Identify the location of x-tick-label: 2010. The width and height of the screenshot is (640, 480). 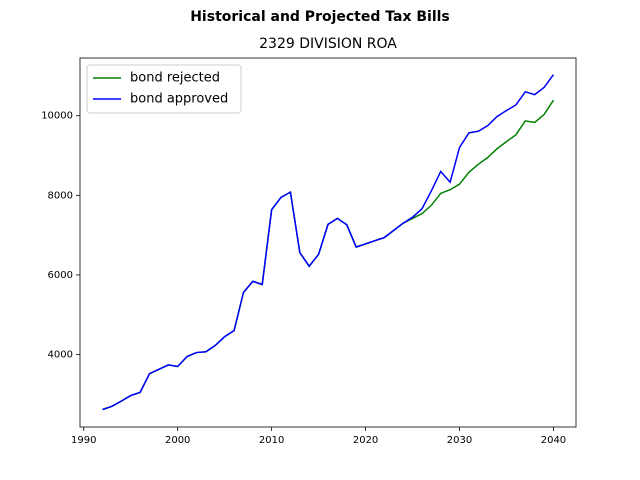
(271, 440).